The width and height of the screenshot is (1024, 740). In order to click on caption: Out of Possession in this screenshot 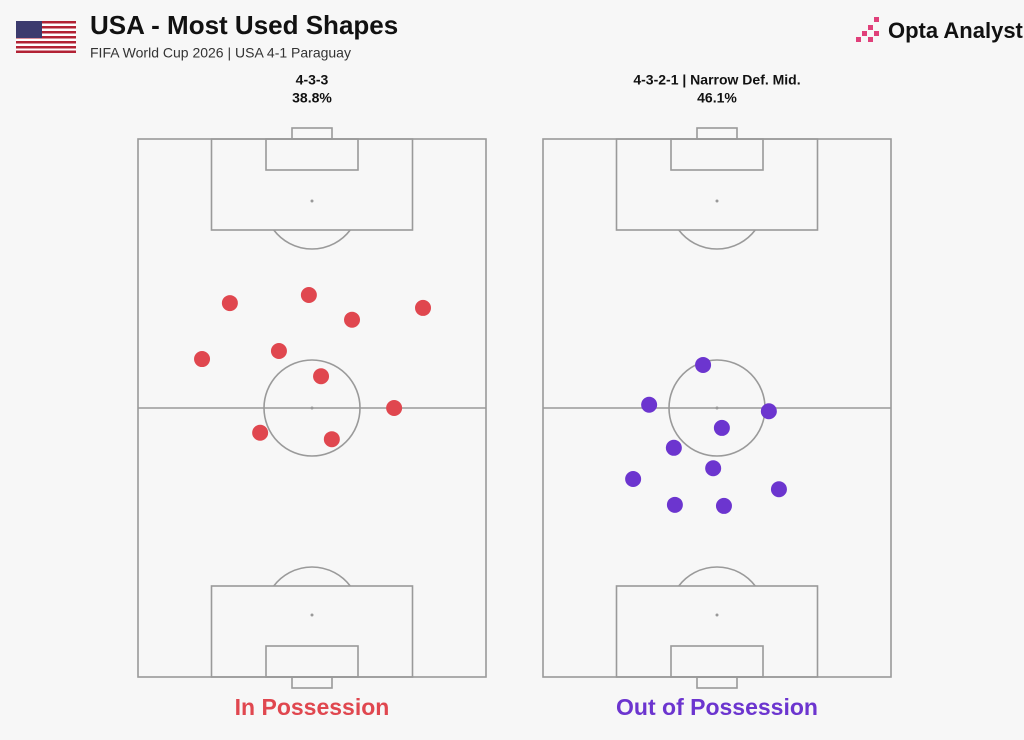, I will do `click(717, 707)`.